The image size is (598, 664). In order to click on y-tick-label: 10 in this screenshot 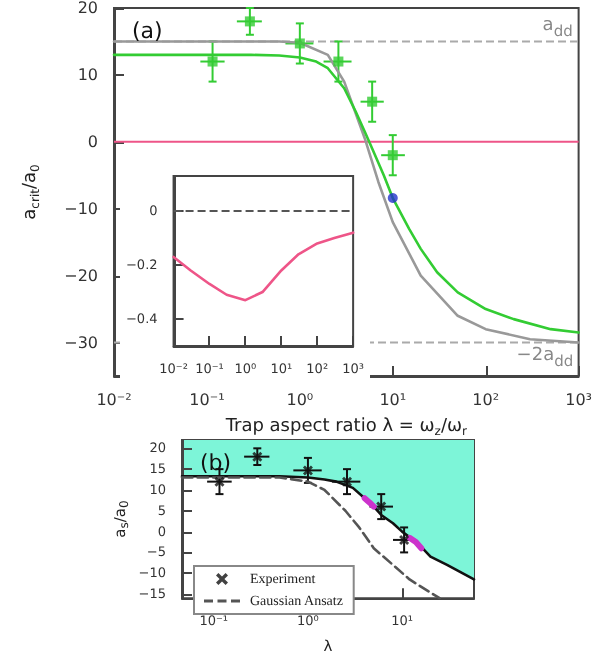, I will do `click(87, 74)`.